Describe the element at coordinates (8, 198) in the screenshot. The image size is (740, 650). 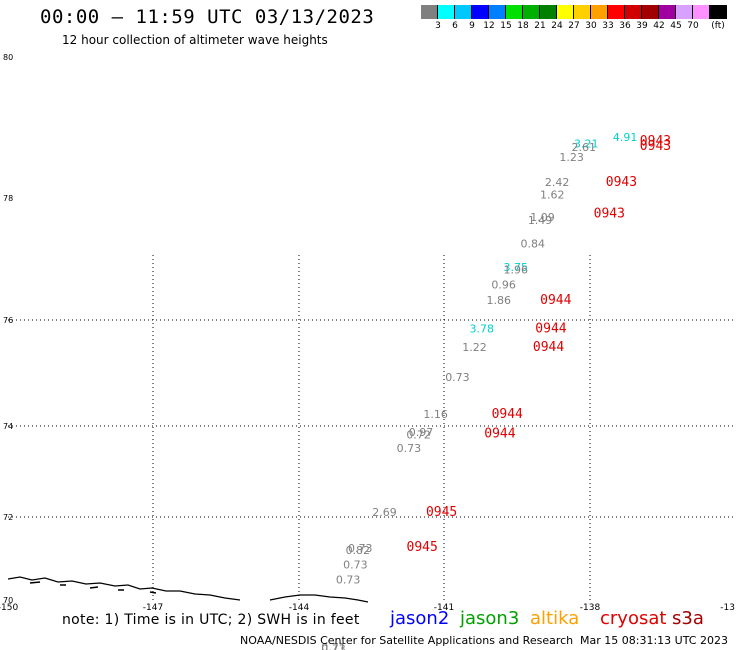
I see `latitude-label: 78` at that location.